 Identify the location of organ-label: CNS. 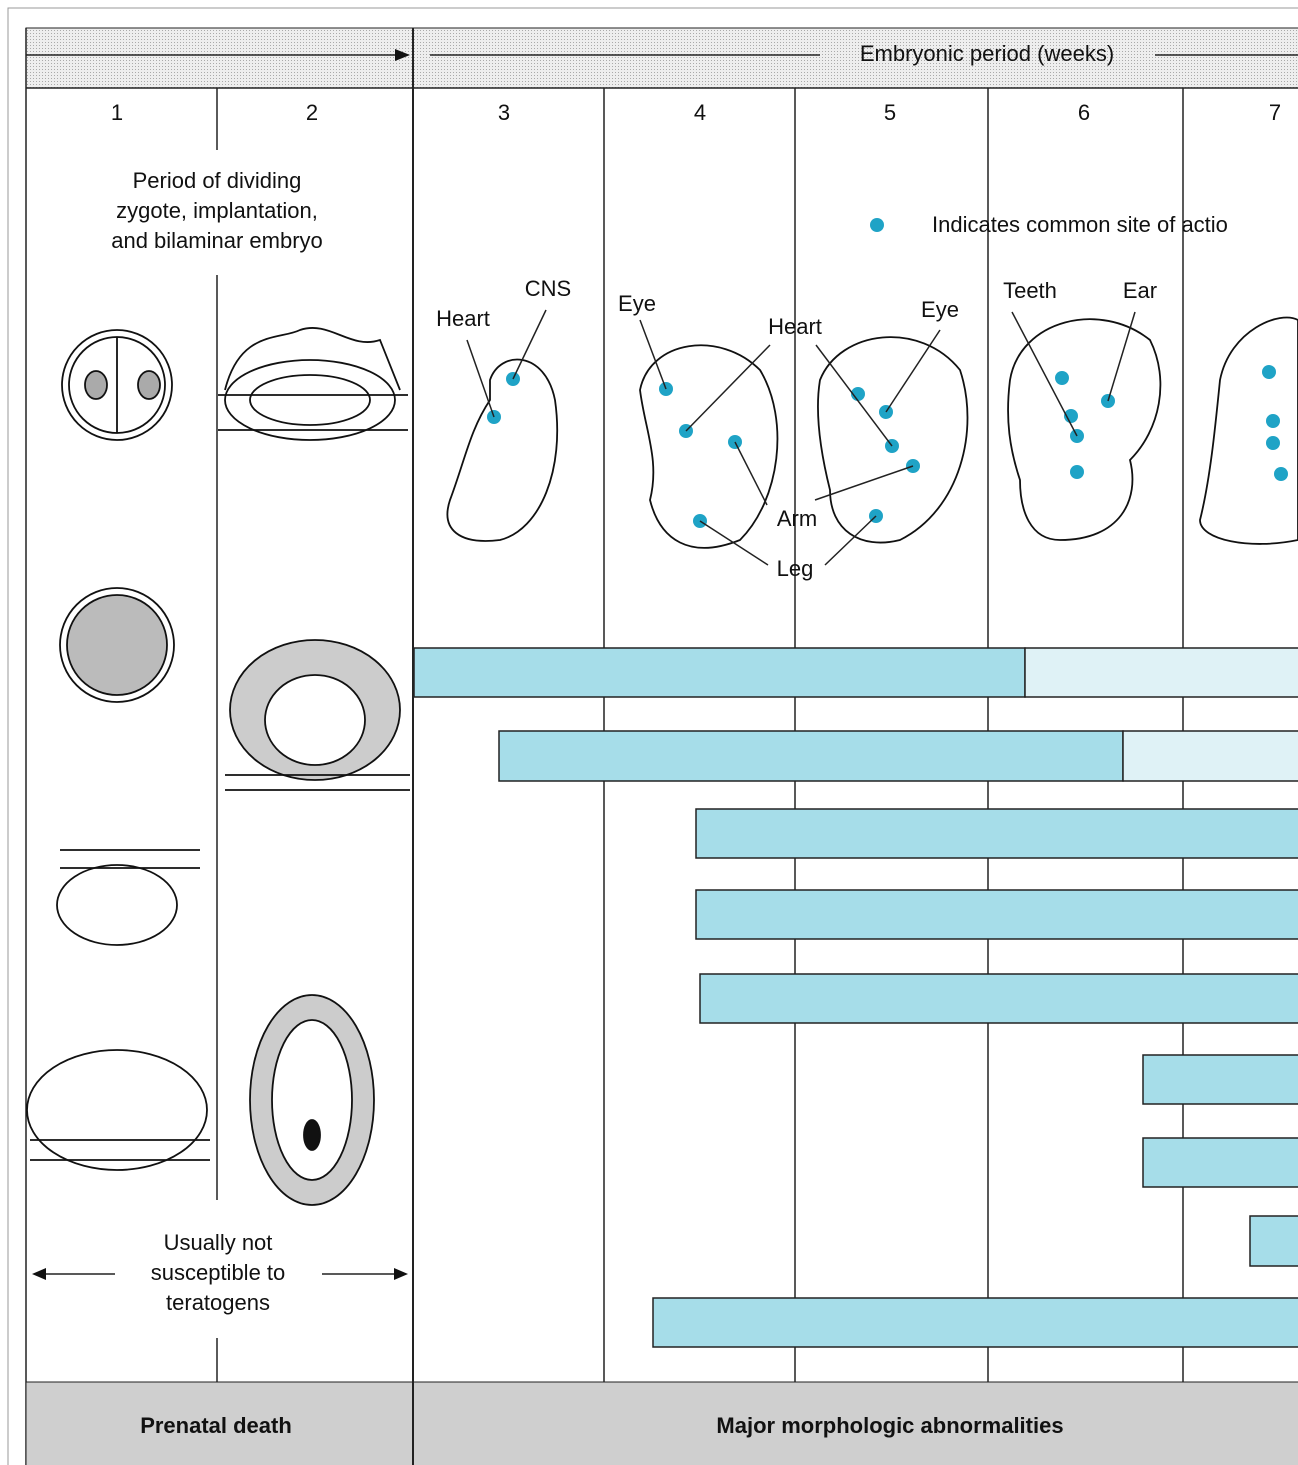
(548, 288).